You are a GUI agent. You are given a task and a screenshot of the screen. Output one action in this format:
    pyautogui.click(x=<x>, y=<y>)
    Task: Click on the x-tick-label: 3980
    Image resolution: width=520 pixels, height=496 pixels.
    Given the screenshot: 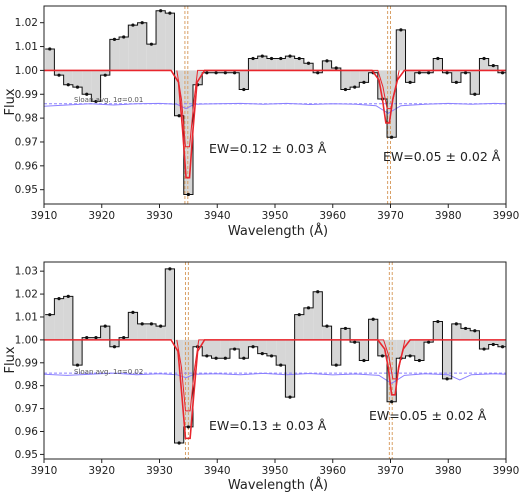 What is the action you would take?
    pyautogui.click(x=448, y=471)
    